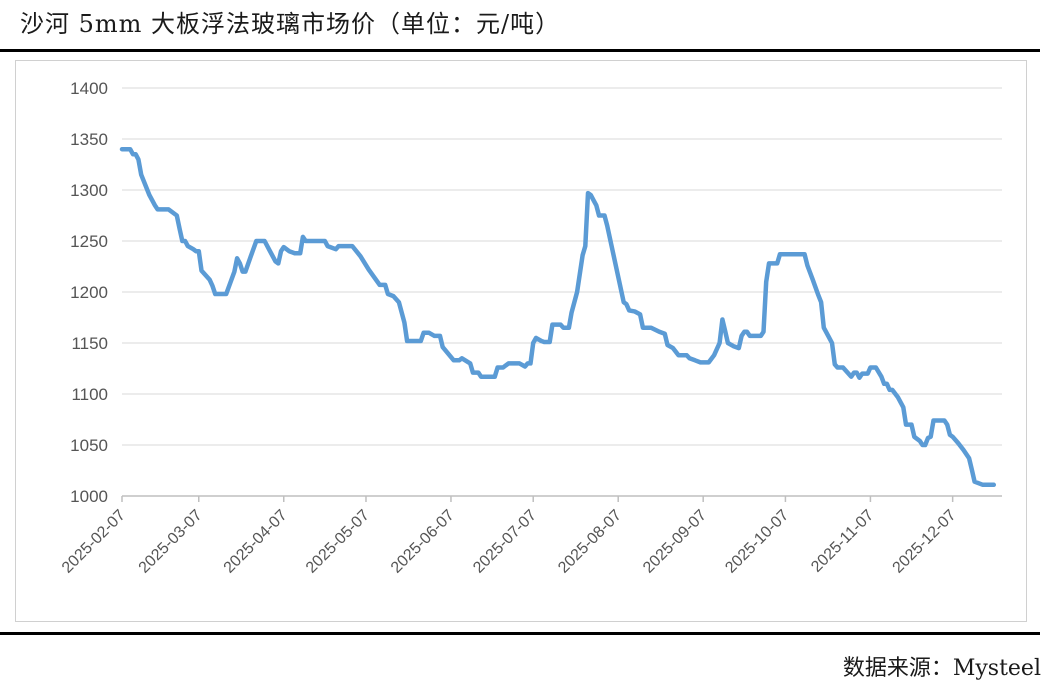  Describe the element at coordinates (171, 542) in the screenshot. I see `x-tick-label: 2025-03-07` at that location.